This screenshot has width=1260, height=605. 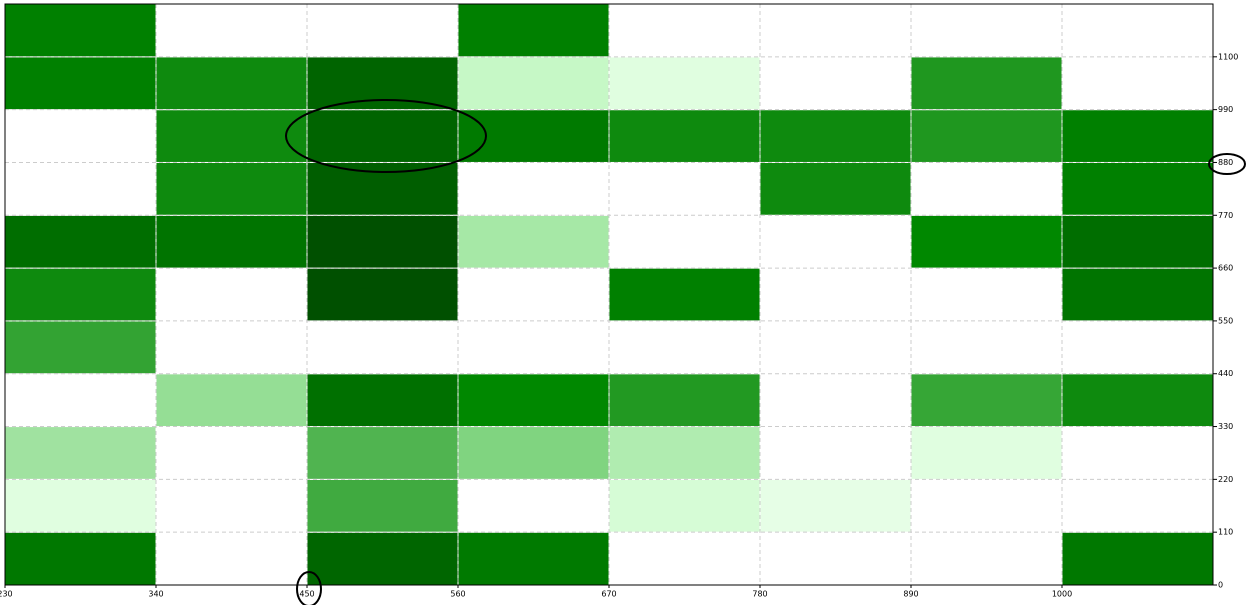 I want to click on x-tick-label: 670, so click(x=608, y=594).